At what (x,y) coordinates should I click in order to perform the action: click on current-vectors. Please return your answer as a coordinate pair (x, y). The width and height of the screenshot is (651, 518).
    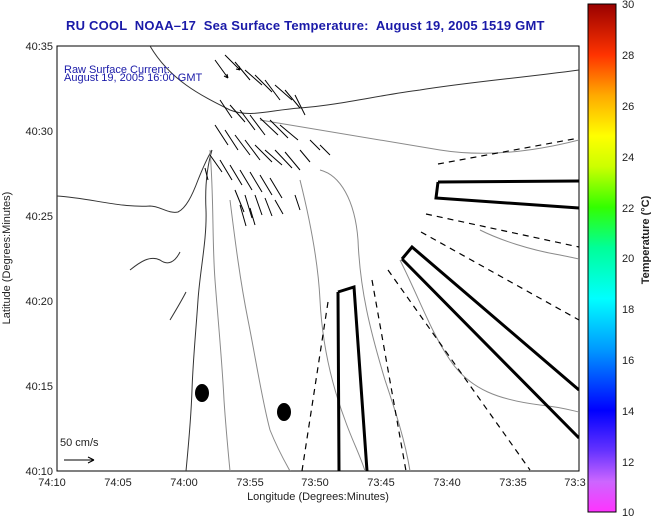
    Looking at the image, I should click on (267, 140).